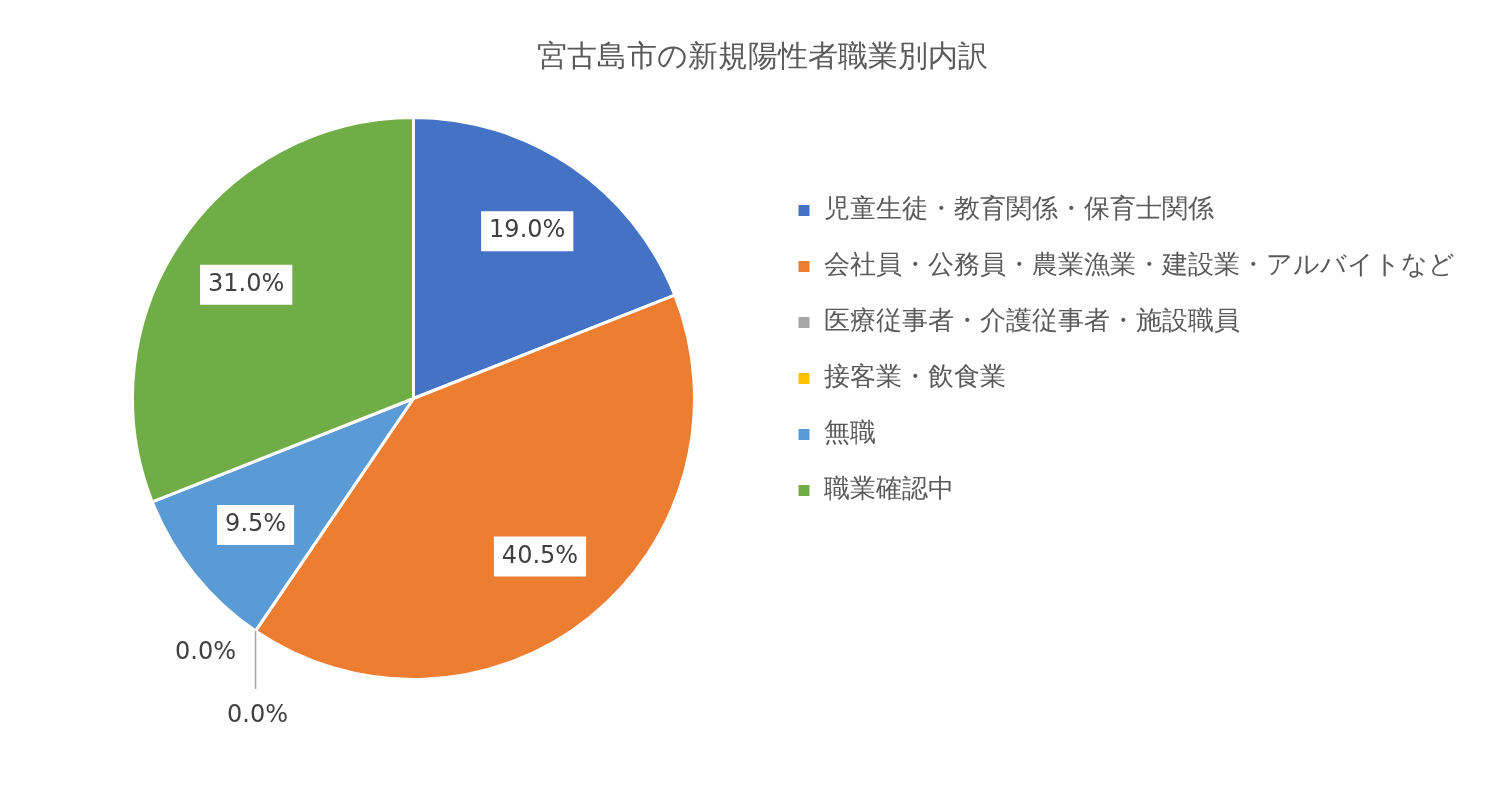 The height and width of the screenshot is (791, 1505). I want to click on legend-label: 児童生徒・教育関係・保育士関係, so click(1019, 208).